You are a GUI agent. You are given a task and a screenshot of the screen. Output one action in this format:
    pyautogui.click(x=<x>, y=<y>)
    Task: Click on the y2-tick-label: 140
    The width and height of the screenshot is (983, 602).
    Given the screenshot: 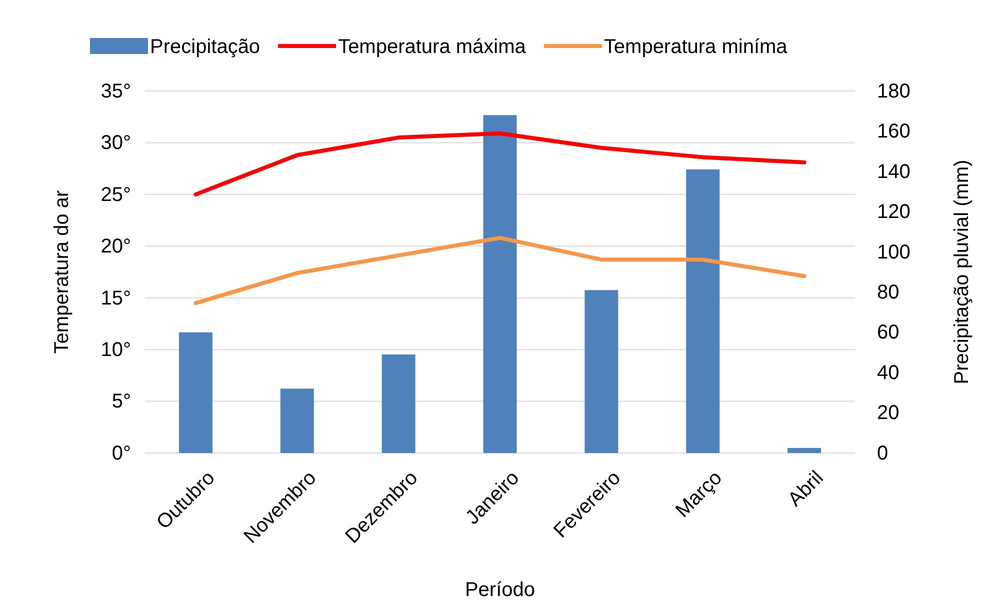 What is the action you would take?
    pyautogui.click(x=893, y=171)
    